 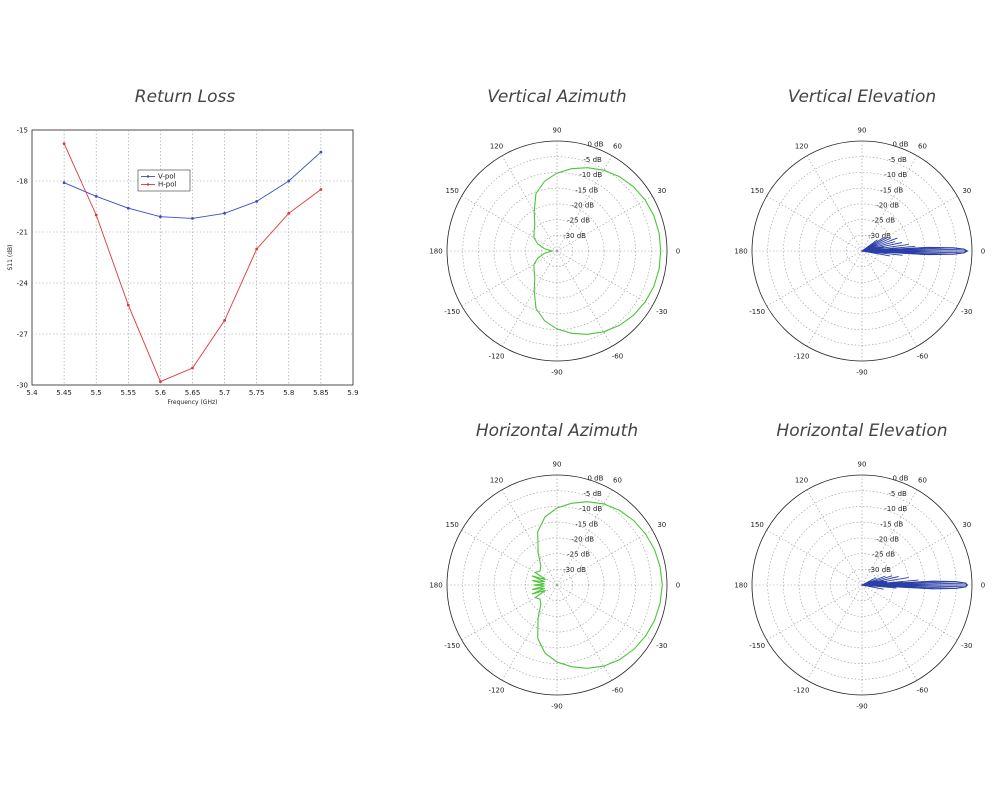 I want to click on horizontal-elevation-title: Horizontal Elevation, so click(x=862, y=431).